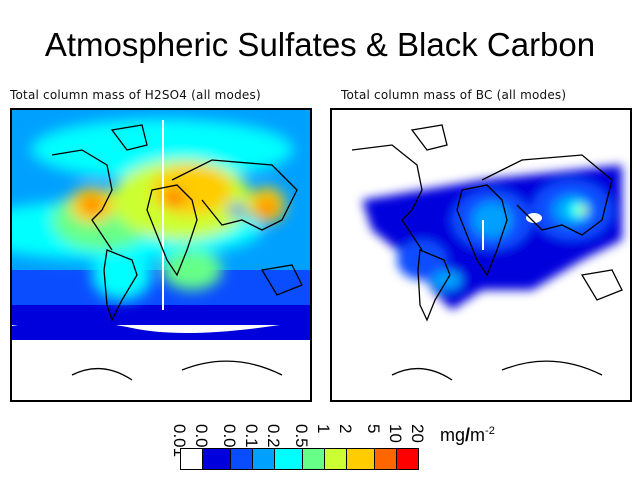  Describe the element at coordinates (273, 436) in the screenshot. I see `colorbar-tick-label: 0.2` at that location.